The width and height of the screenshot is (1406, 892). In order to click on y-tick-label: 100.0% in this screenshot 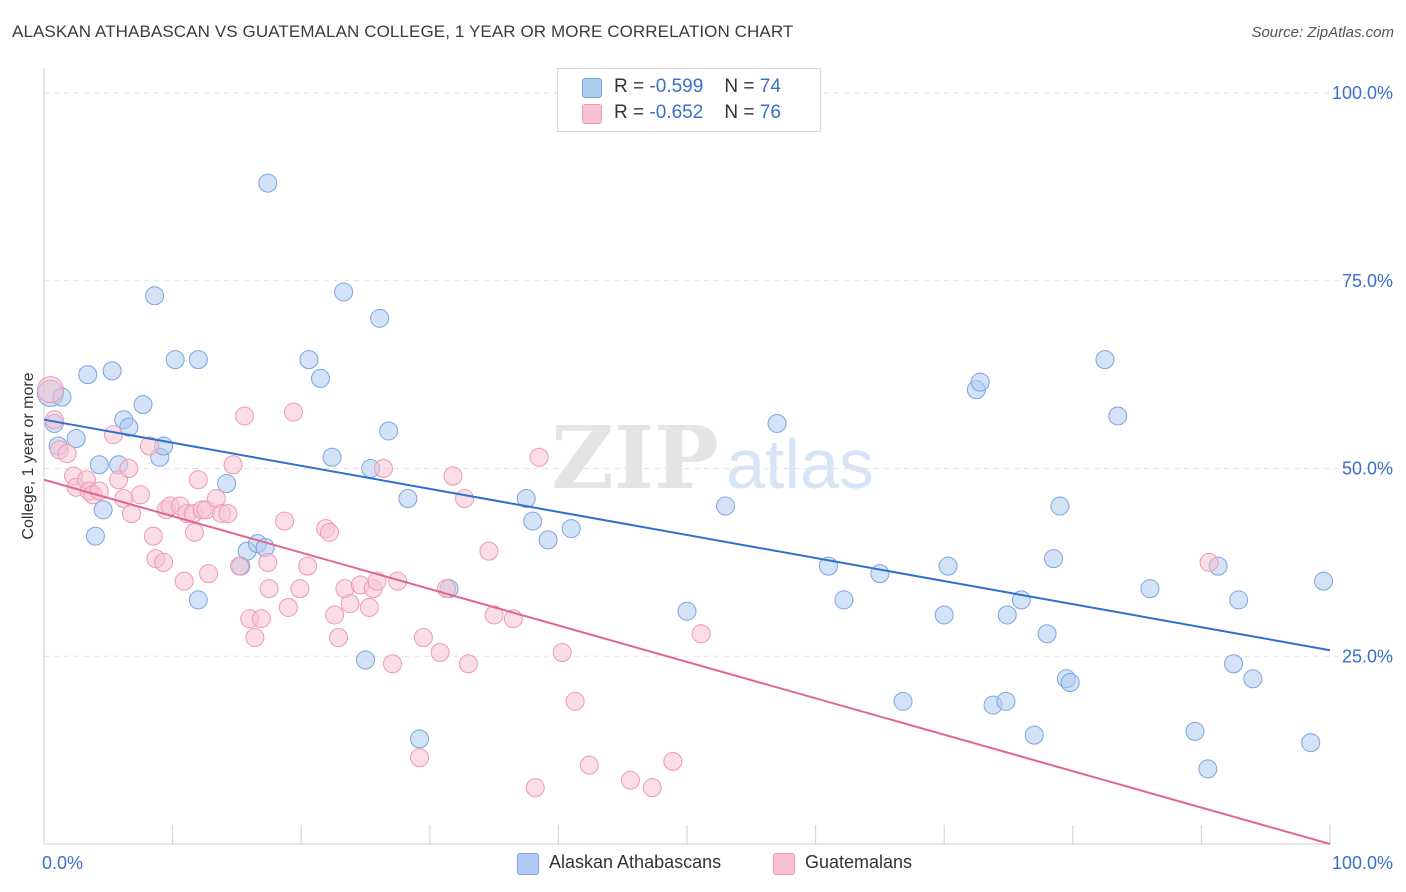, I will do `click(1362, 93)`.